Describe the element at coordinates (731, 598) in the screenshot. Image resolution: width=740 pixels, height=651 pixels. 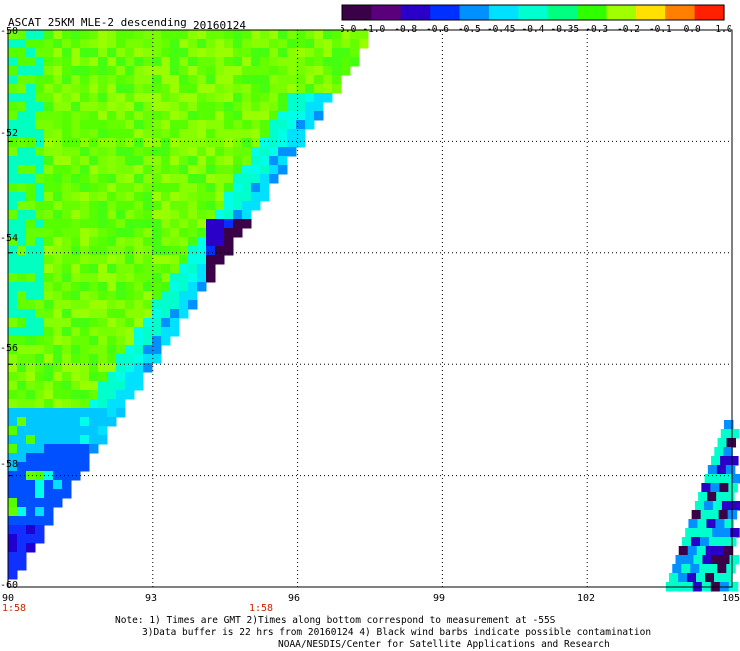
I see `lon-label-105: 105` at that location.